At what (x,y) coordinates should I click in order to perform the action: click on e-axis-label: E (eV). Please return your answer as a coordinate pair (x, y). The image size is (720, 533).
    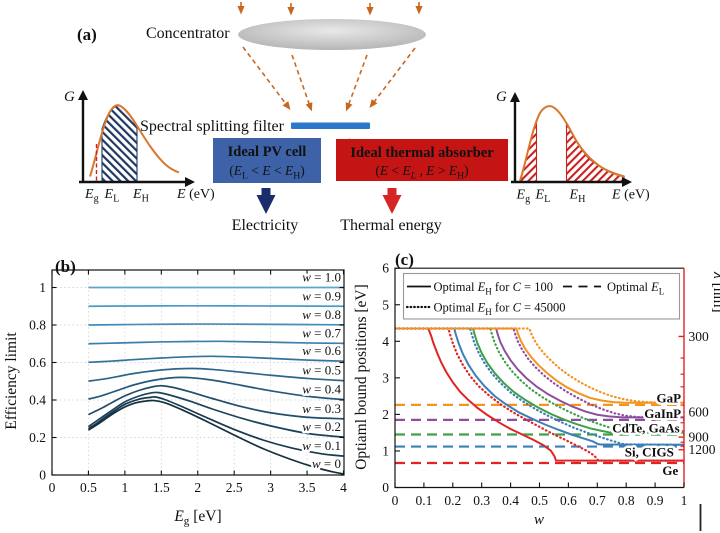
    Looking at the image, I should click on (195, 194).